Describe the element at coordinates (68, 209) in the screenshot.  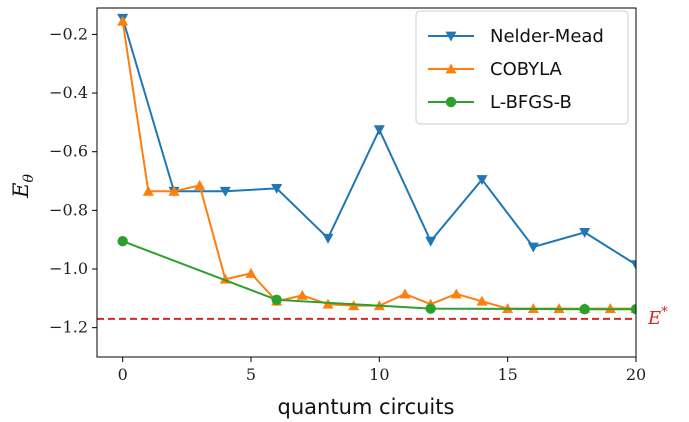
I see `y-tick-label: −0.8` at that location.